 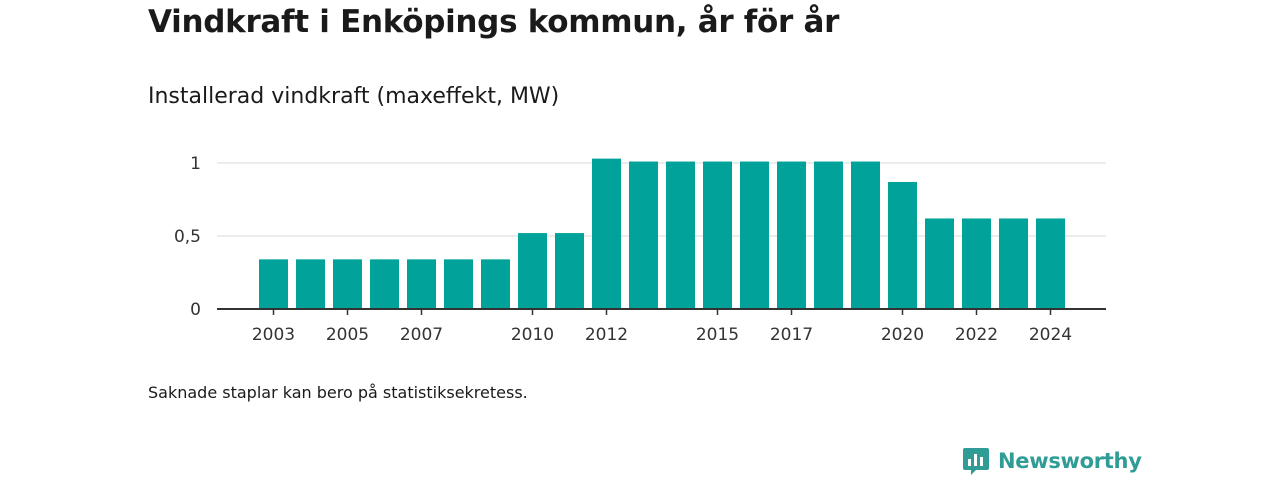 I want to click on newsworthy-logo: Newsworthy, so click(x=1052, y=461).